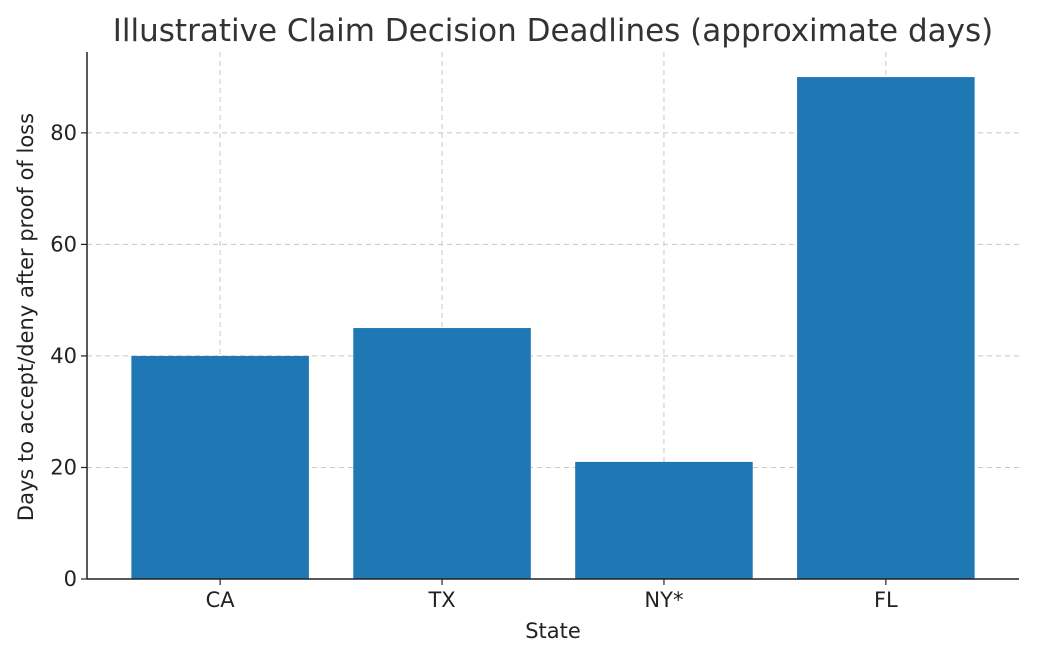 The height and width of the screenshot is (658, 1041). What do you see at coordinates (553, 631) in the screenshot?
I see `x-axis-label: State` at bounding box center [553, 631].